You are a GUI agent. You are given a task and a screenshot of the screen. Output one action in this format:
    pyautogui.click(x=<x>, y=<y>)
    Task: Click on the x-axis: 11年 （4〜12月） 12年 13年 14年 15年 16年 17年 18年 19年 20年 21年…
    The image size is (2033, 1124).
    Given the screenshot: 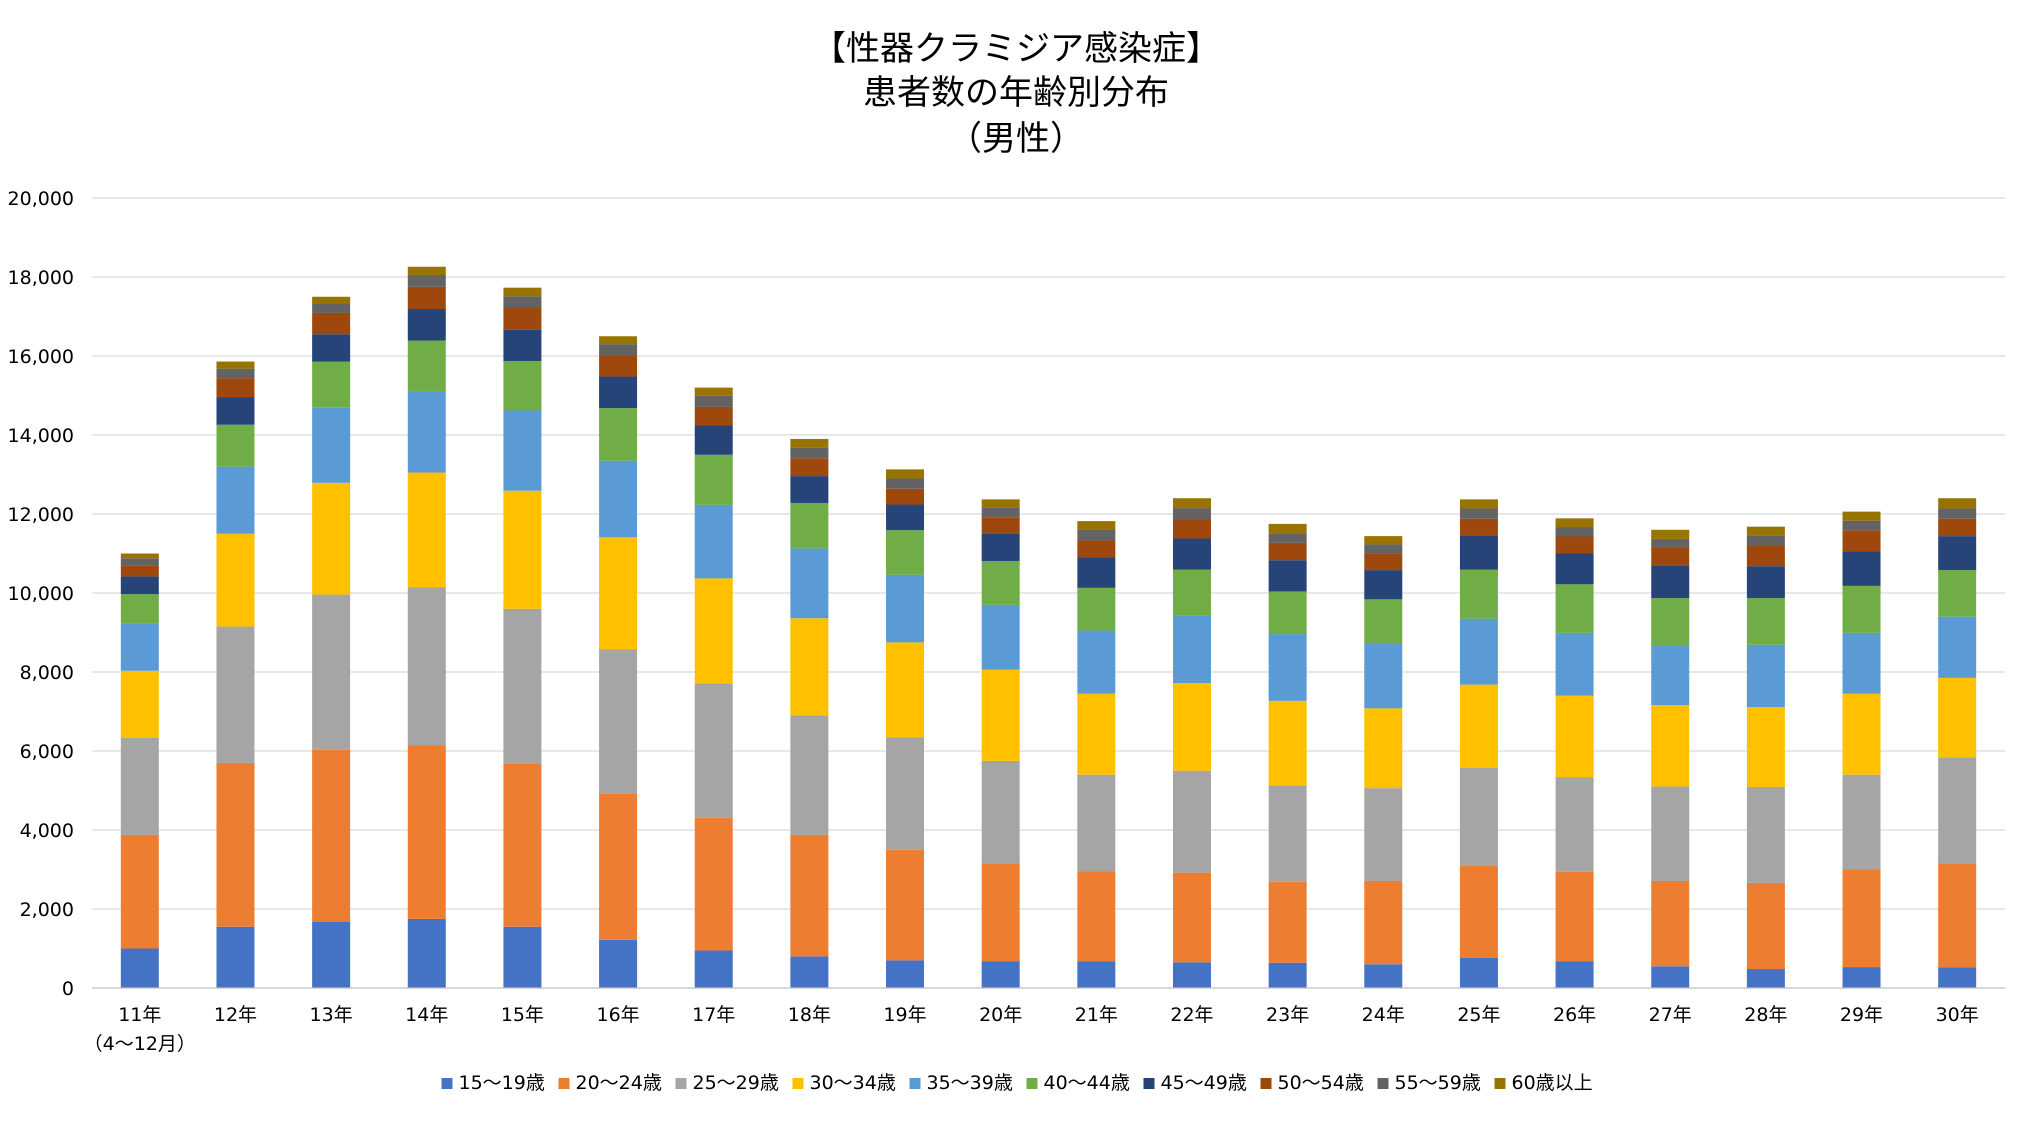 What is the action you would take?
    pyautogui.click(x=1044, y=1021)
    